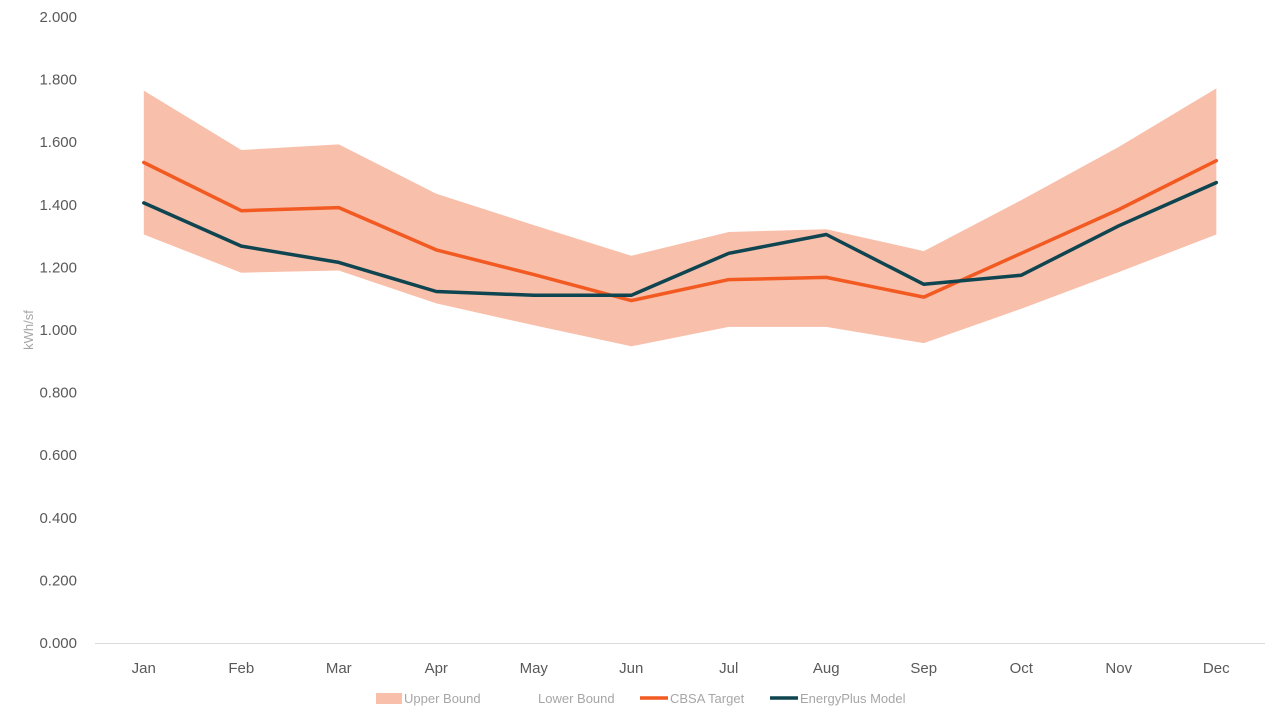 This screenshot has height=720, width=1280. I want to click on x-tick-label: Dec, so click(1216, 668).